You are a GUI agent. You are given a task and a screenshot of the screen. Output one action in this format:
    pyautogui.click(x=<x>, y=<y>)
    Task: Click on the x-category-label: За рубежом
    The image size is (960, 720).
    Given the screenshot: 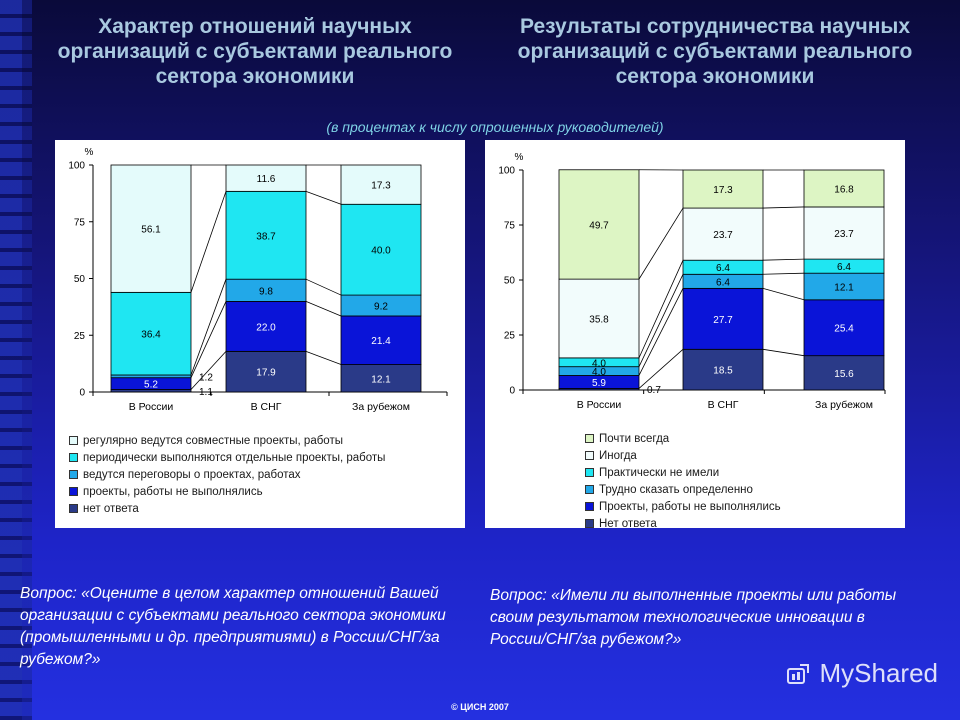 What is the action you would take?
    pyautogui.click(x=844, y=405)
    